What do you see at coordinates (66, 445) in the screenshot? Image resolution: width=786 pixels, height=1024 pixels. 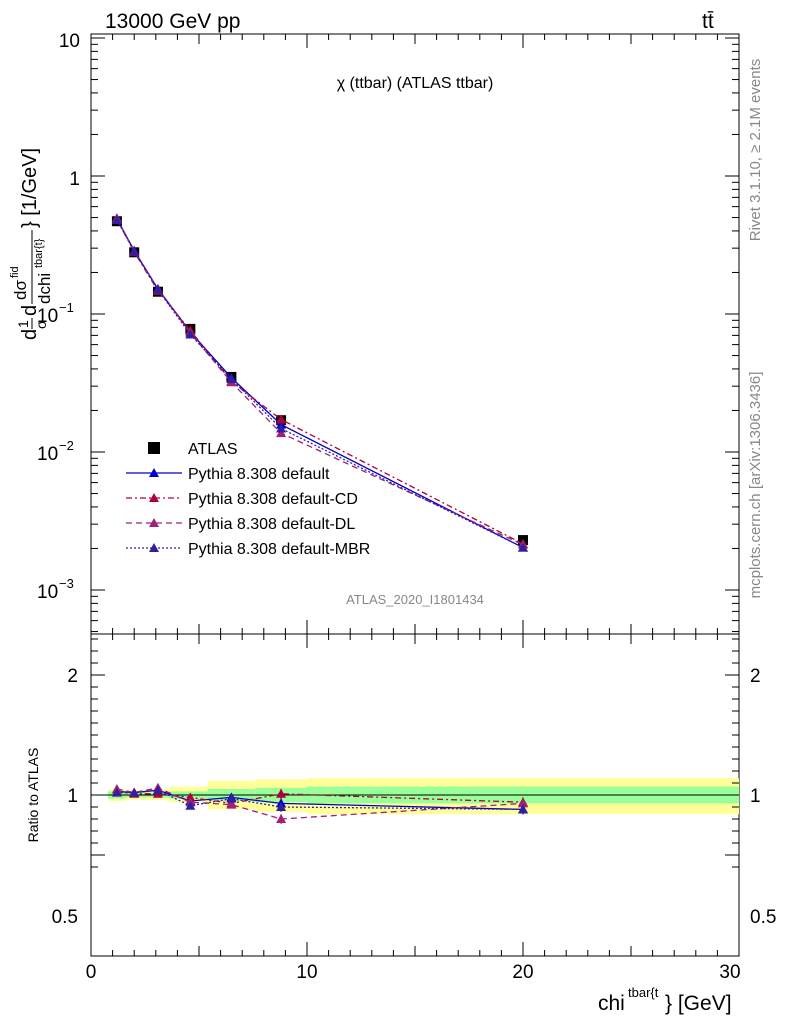 I see `svg-text: −2` at bounding box center [66, 445].